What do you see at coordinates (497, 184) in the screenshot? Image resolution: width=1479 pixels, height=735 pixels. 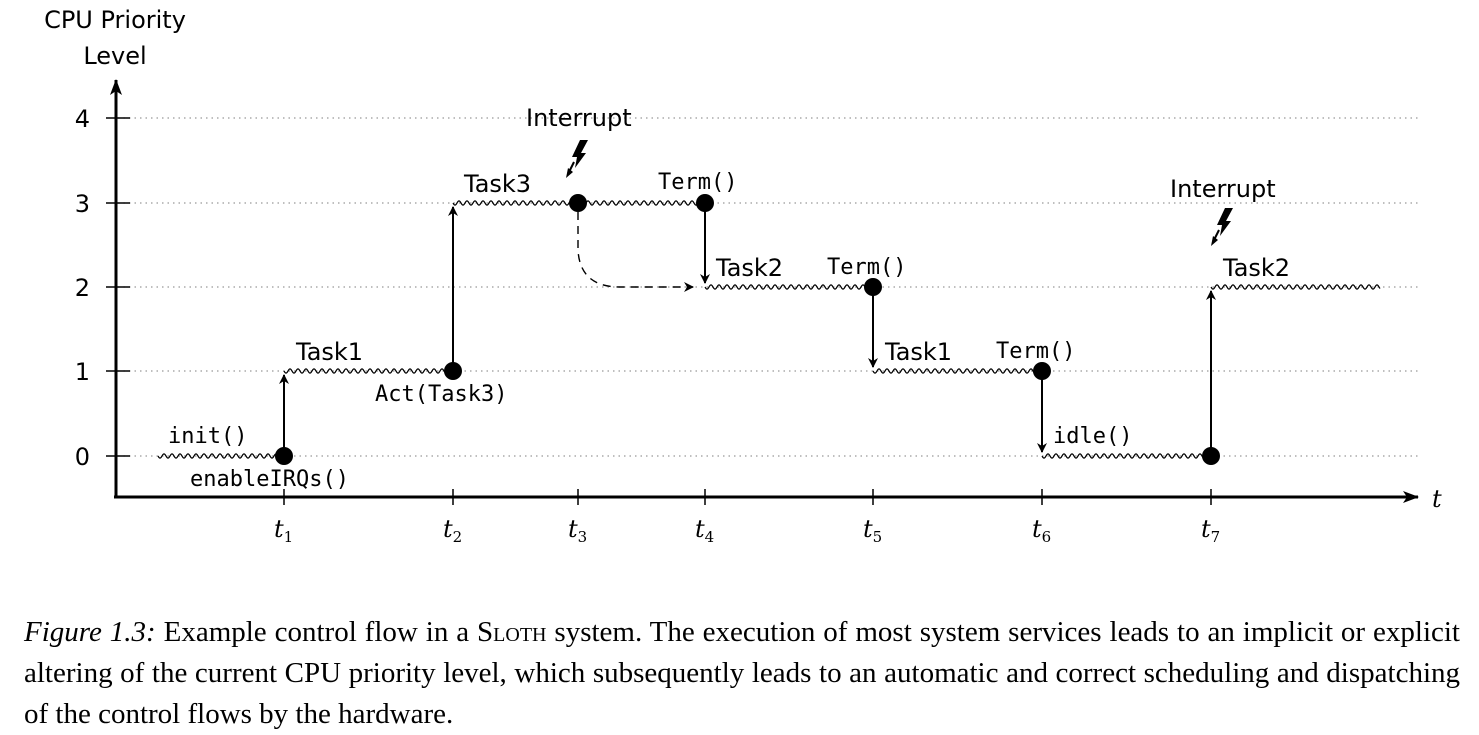 I see `label-task3: Task3` at bounding box center [497, 184].